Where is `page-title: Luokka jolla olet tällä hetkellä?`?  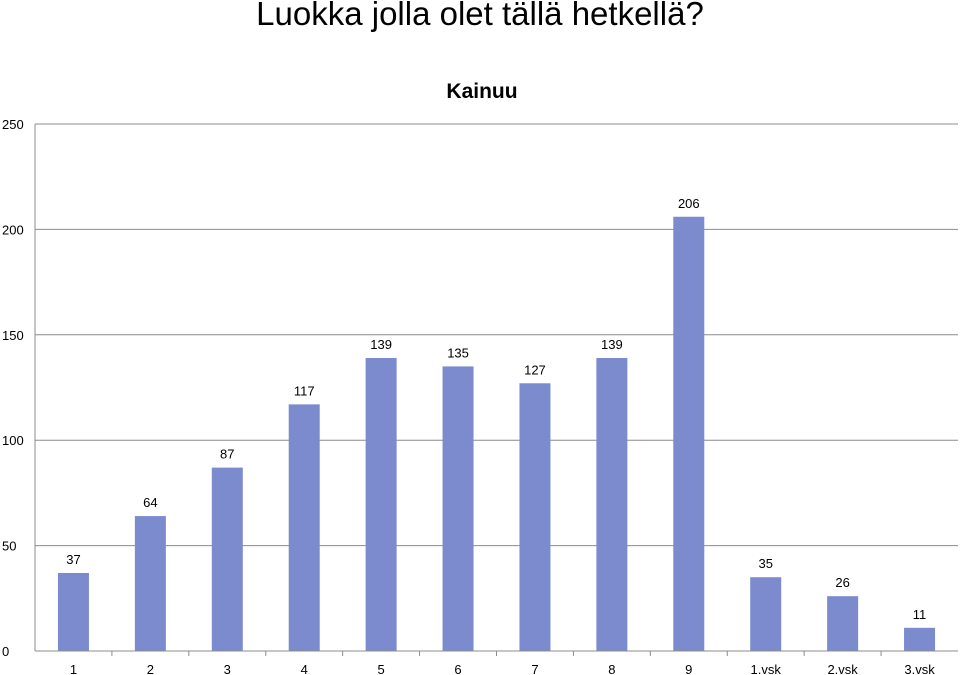
page-title: Luokka jolla olet tällä hetkellä? is located at coordinates (480, 16).